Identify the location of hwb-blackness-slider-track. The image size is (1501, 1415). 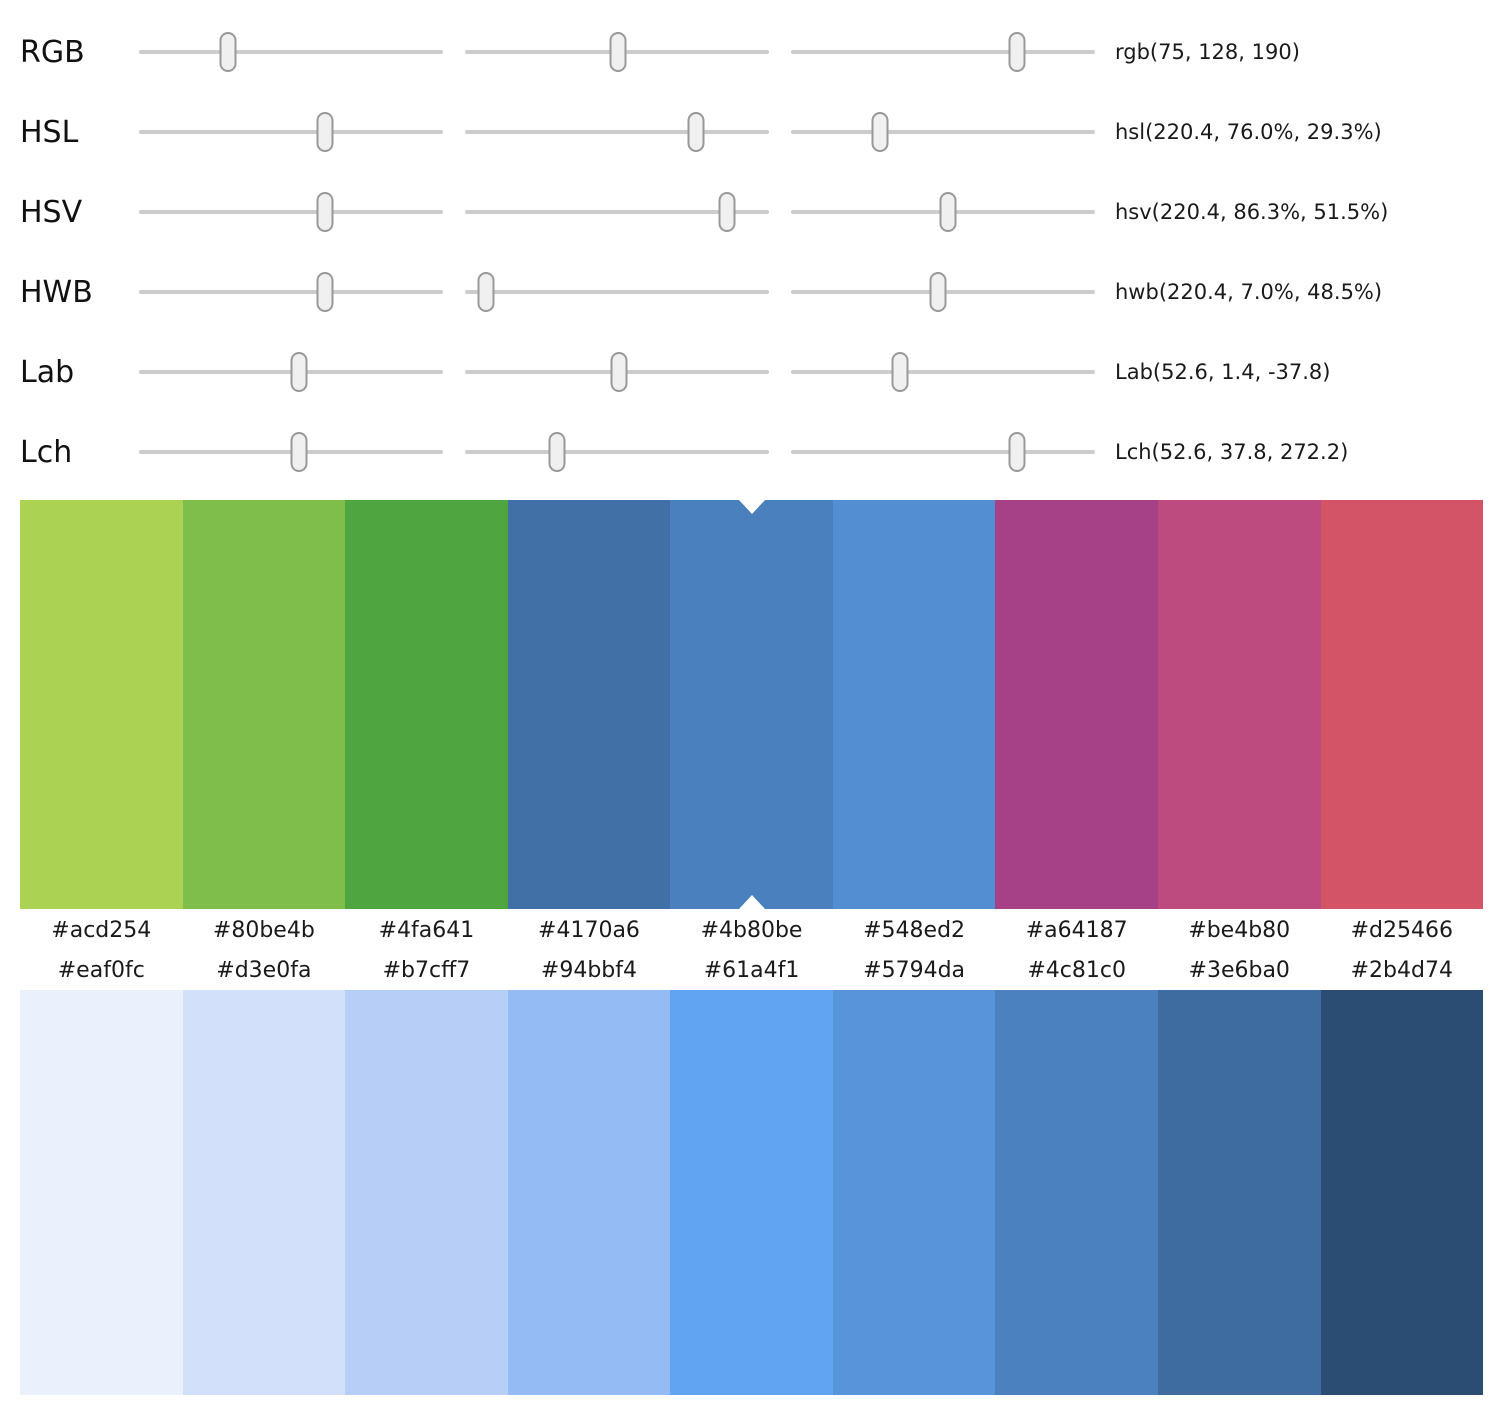
(943, 292).